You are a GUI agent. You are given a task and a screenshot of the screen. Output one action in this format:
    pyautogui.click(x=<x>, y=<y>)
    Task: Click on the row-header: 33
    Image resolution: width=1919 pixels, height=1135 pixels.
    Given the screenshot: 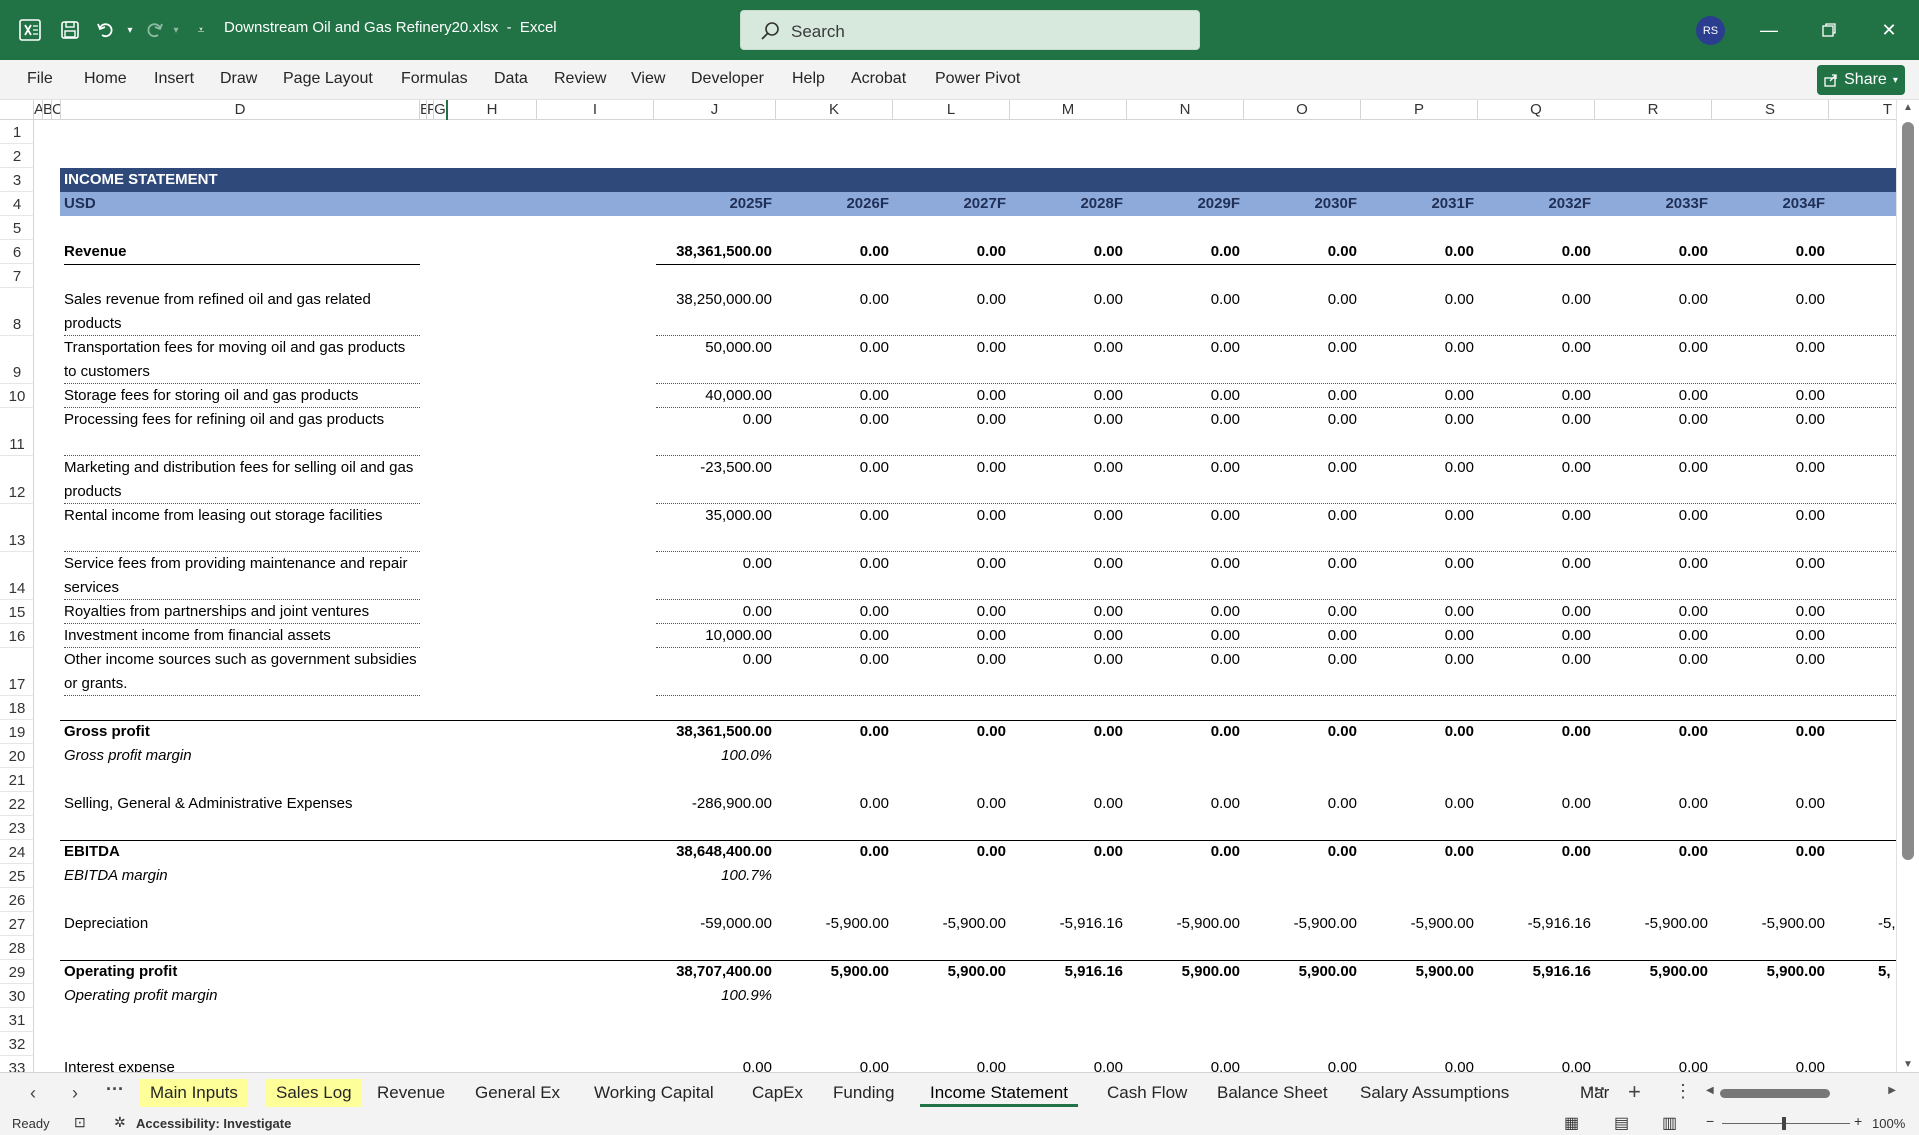 What is the action you would take?
    pyautogui.click(x=17, y=1064)
    